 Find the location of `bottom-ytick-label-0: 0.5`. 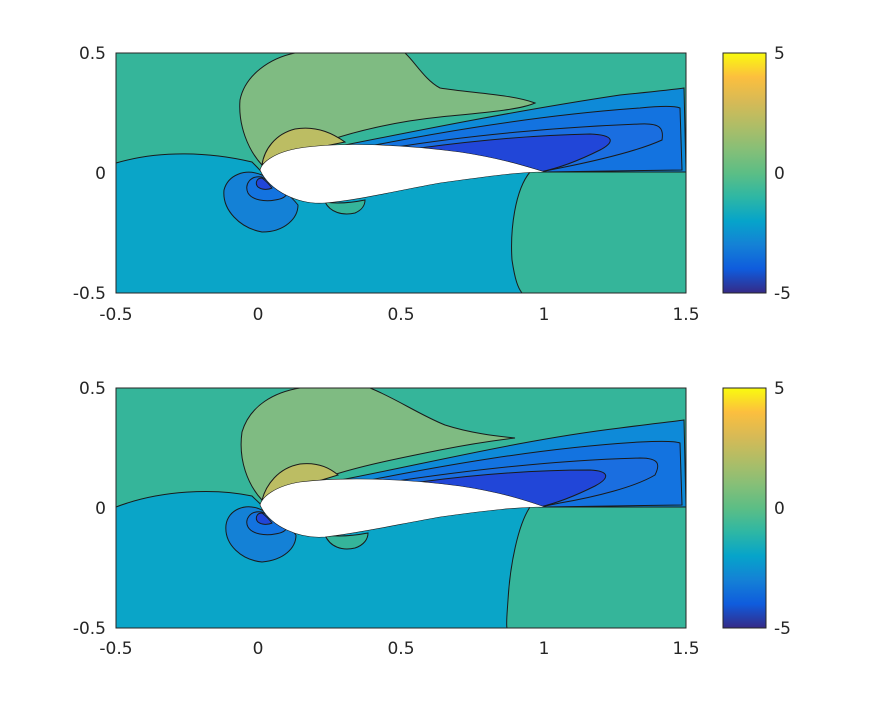

bottom-ytick-label-0: 0.5 is located at coordinates (92, 389).